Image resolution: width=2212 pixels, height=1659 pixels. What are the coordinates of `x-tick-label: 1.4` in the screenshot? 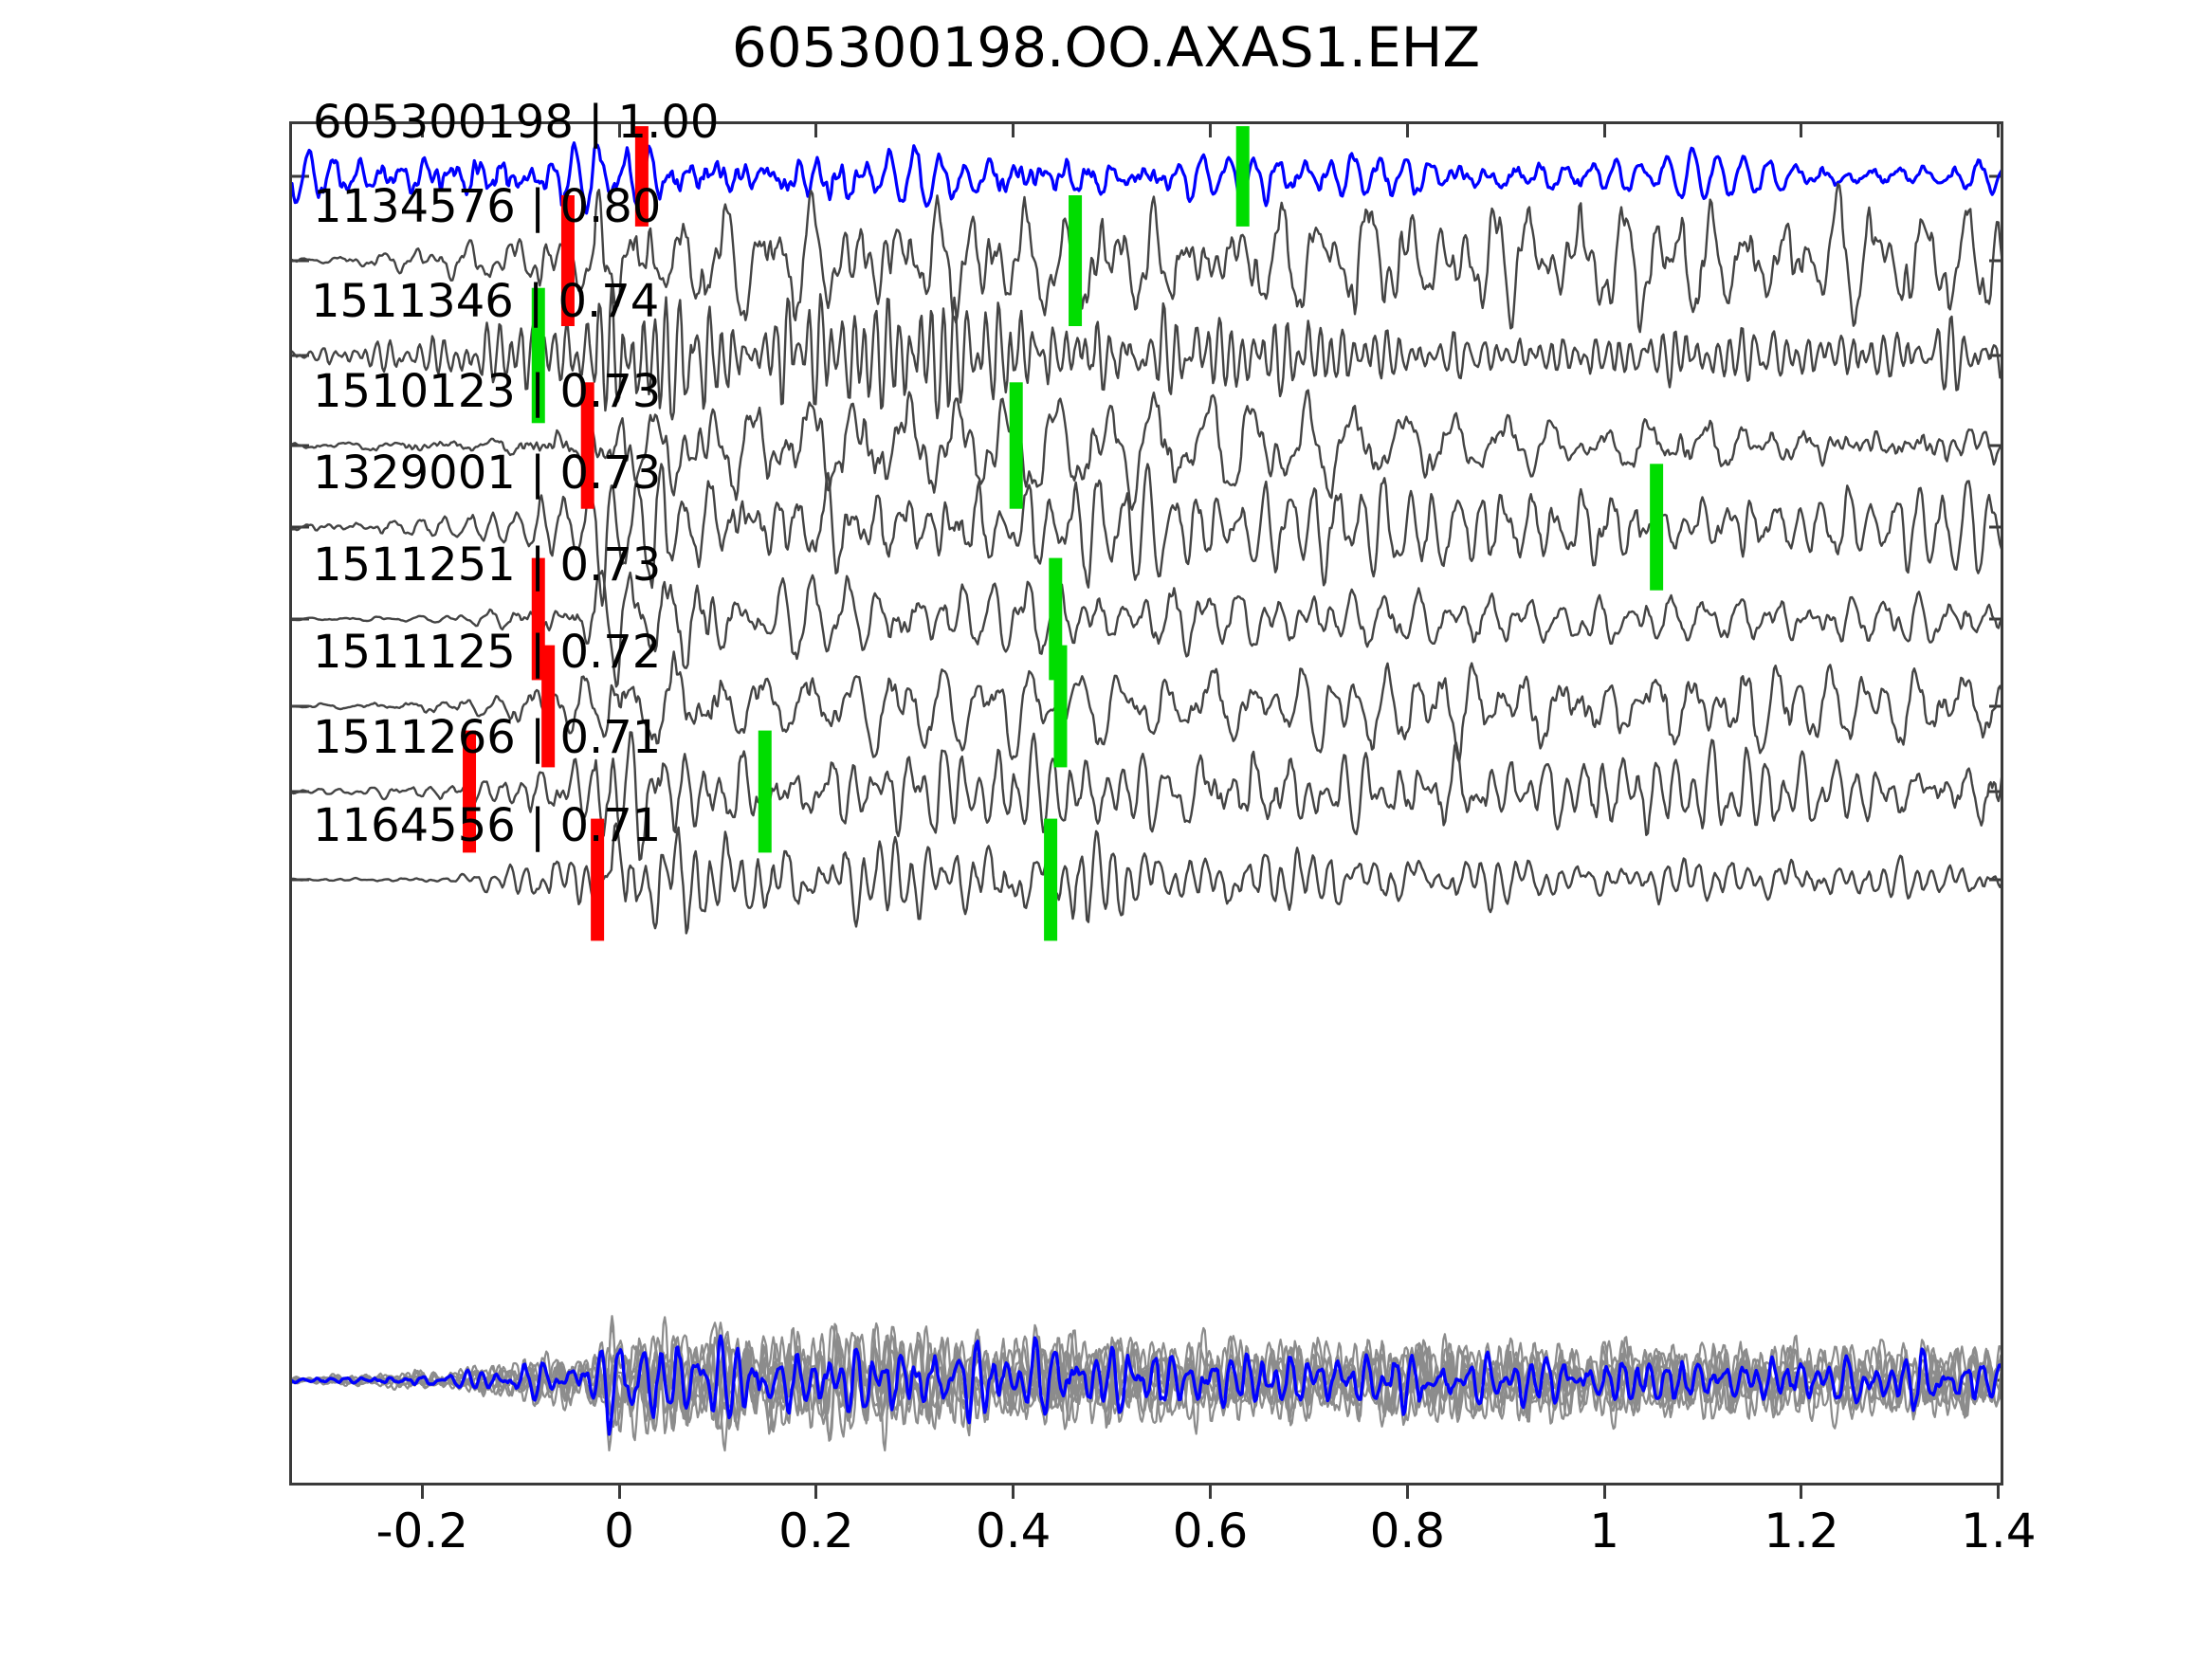 It's located at (1999, 1531).